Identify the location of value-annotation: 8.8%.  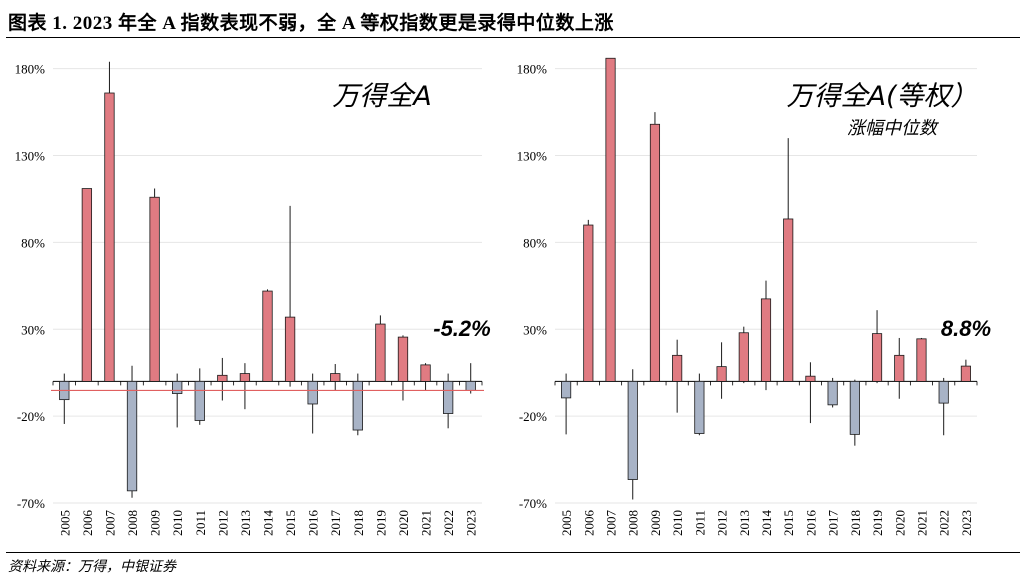
(966, 328).